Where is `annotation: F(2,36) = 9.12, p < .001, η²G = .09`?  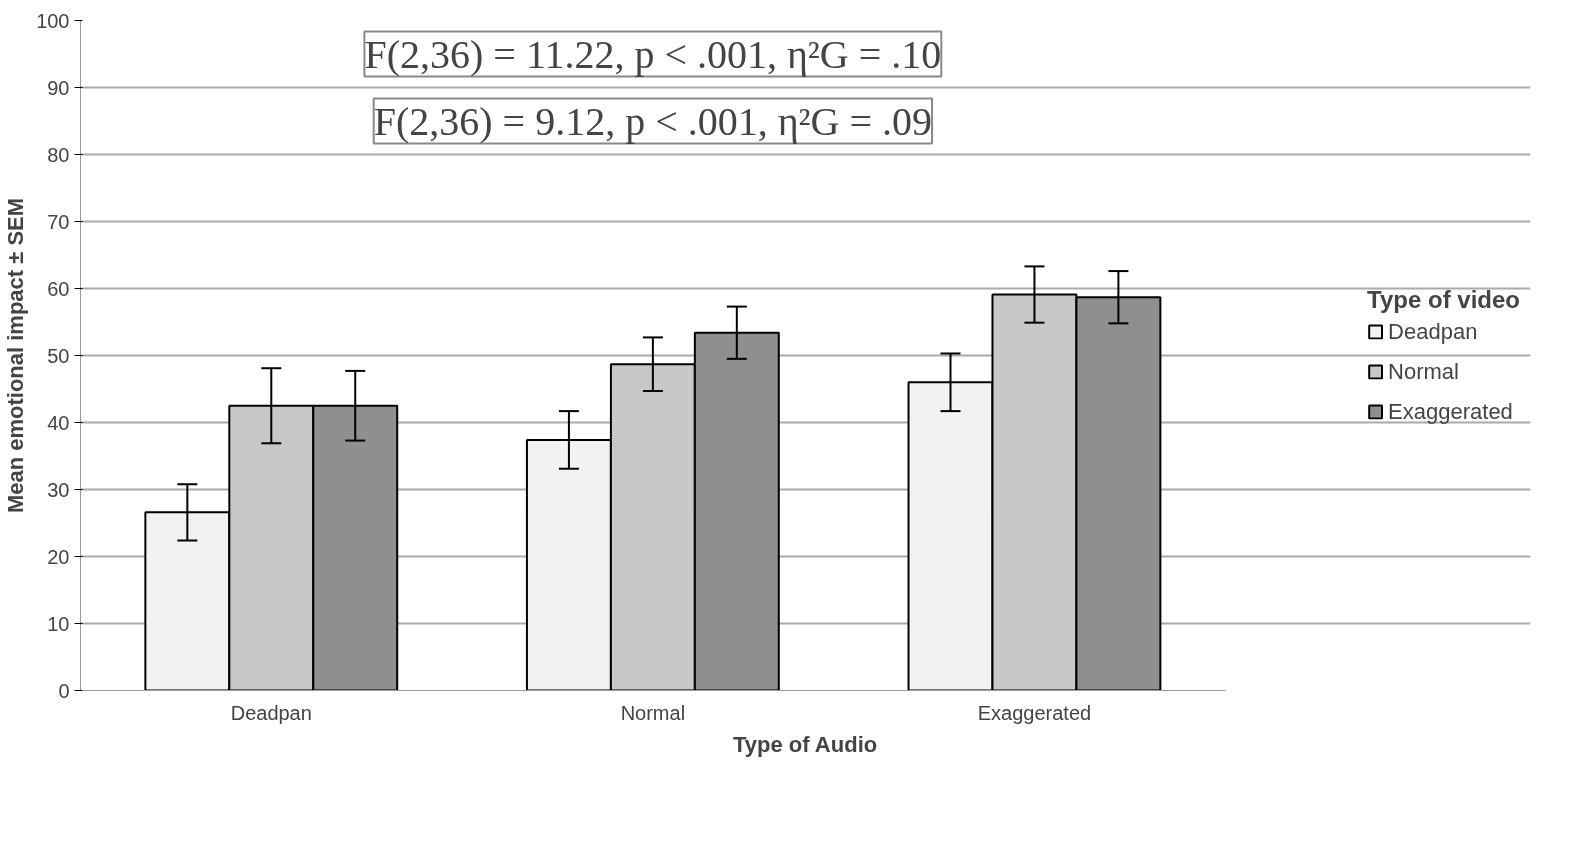 annotation: F(2,36) = 9.12, p < .001, η²G = .09 is located at coordinates (653, 121).